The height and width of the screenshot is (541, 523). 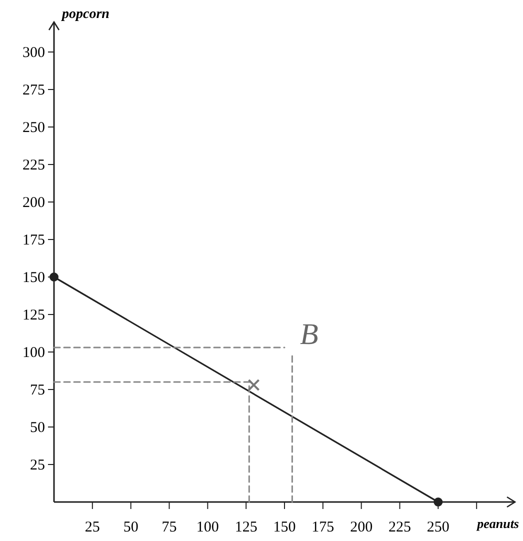 I want to click on x-tick-label: 175, so click(x=323, y=528).